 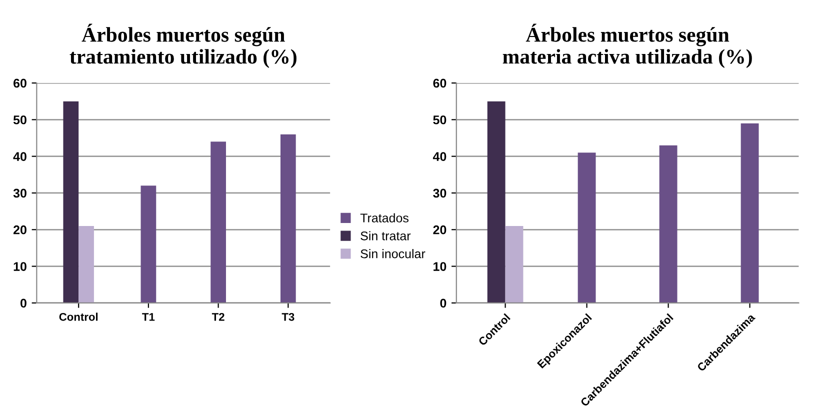 I want to click on legend-label: Tratados, so click(x=384, y=217).